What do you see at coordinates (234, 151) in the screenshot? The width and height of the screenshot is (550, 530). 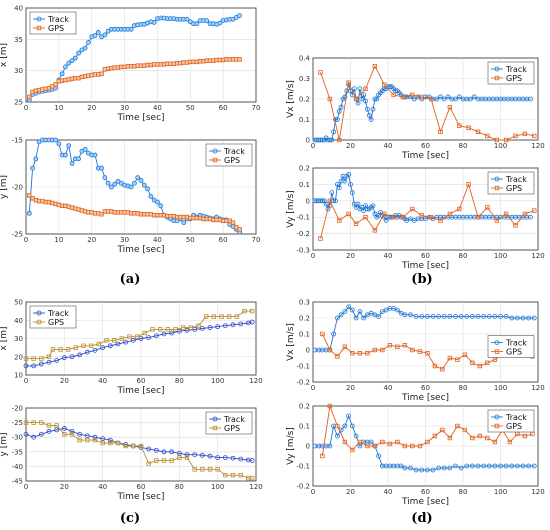 I see `legend-label: Track` at bounding box center [234, 151].